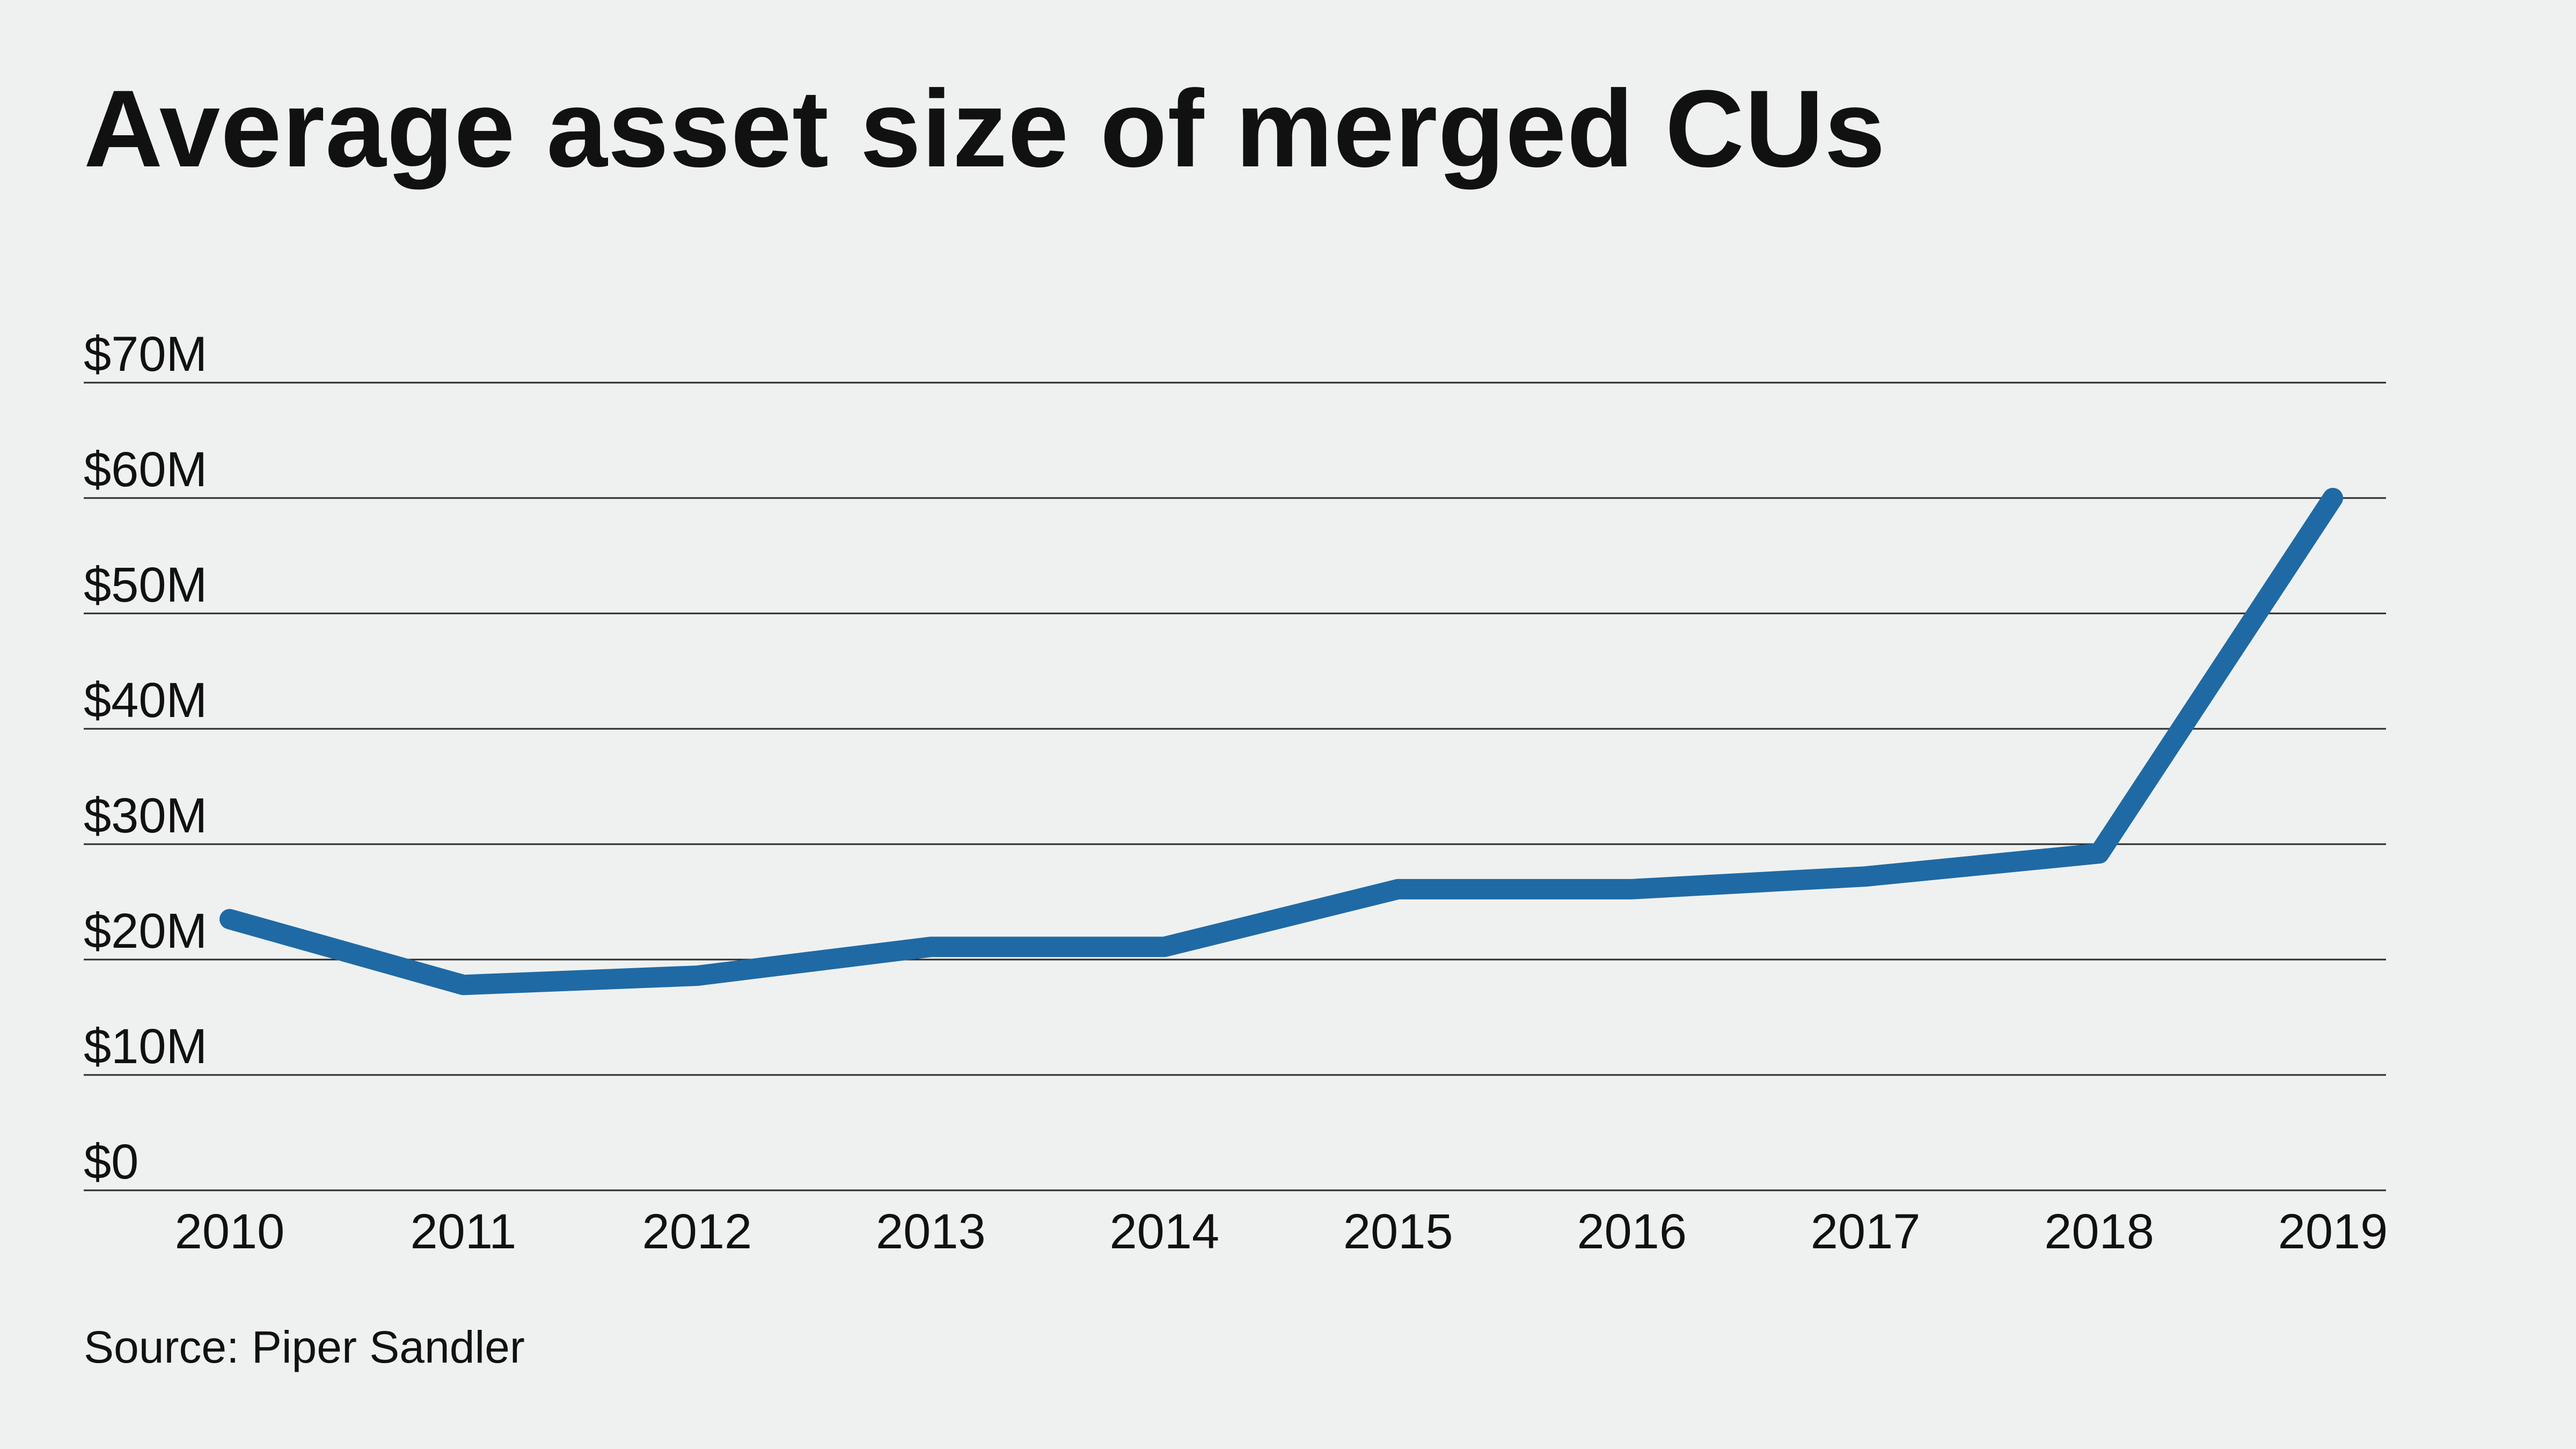 The image size is (2576, 1449). Describe the element at coordinates (2333, 1231) in the screenshot. I see `x-tick-label: 2019` at that location.